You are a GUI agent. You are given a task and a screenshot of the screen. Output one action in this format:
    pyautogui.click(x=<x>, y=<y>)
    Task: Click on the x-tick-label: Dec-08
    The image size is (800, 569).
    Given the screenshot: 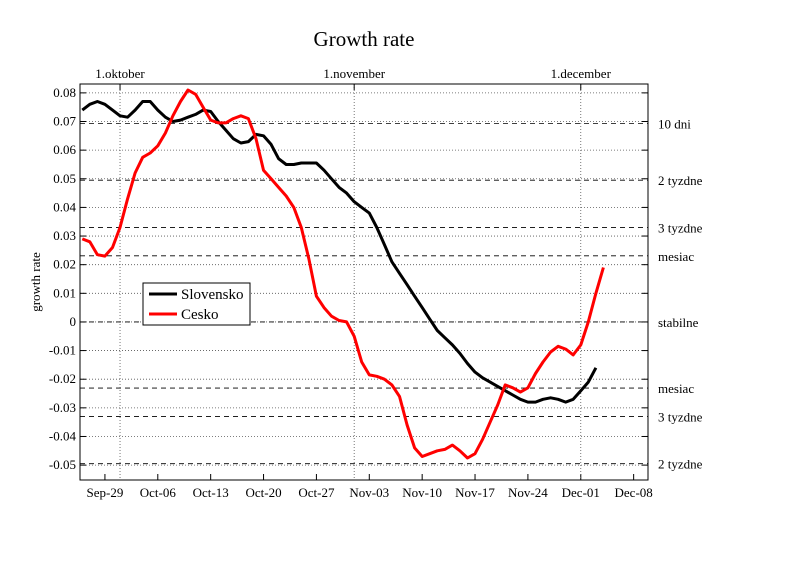 What is the action you would take?
    pyautogui.click(x=634, y=492)
    